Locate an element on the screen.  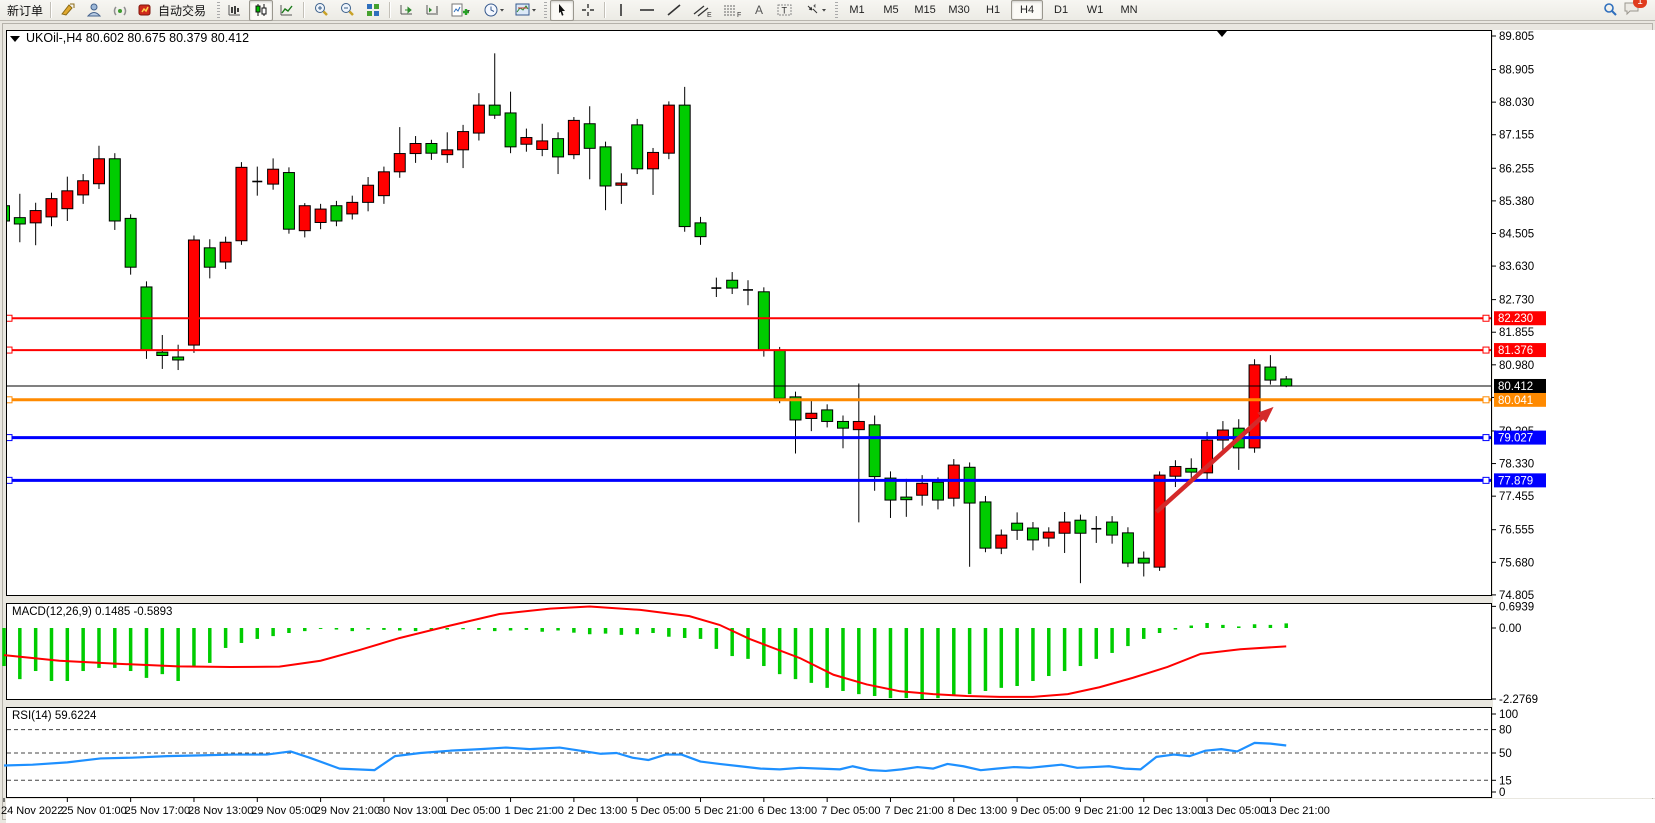
rsi-axis-label: 100 is located at coordinates (1508, 715).